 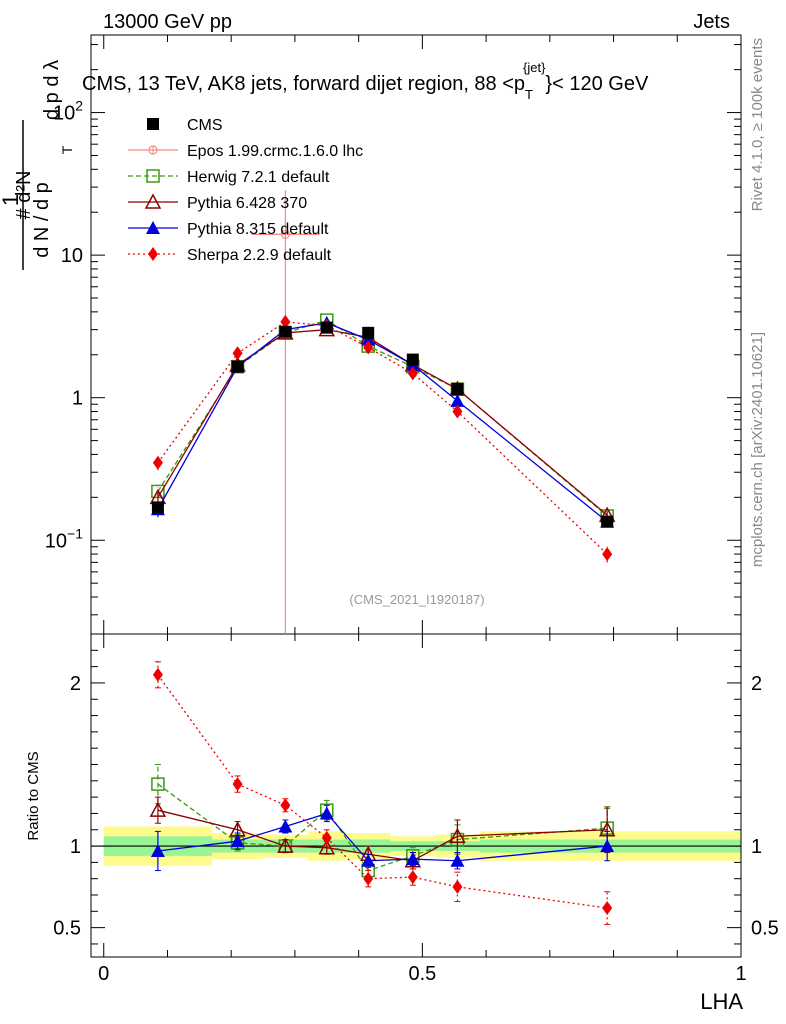 What do you see at coordinates (247, 203) in the screenshot?
I see `legend-label: Pythia 6.428 370` at bounding box center [247, 203].